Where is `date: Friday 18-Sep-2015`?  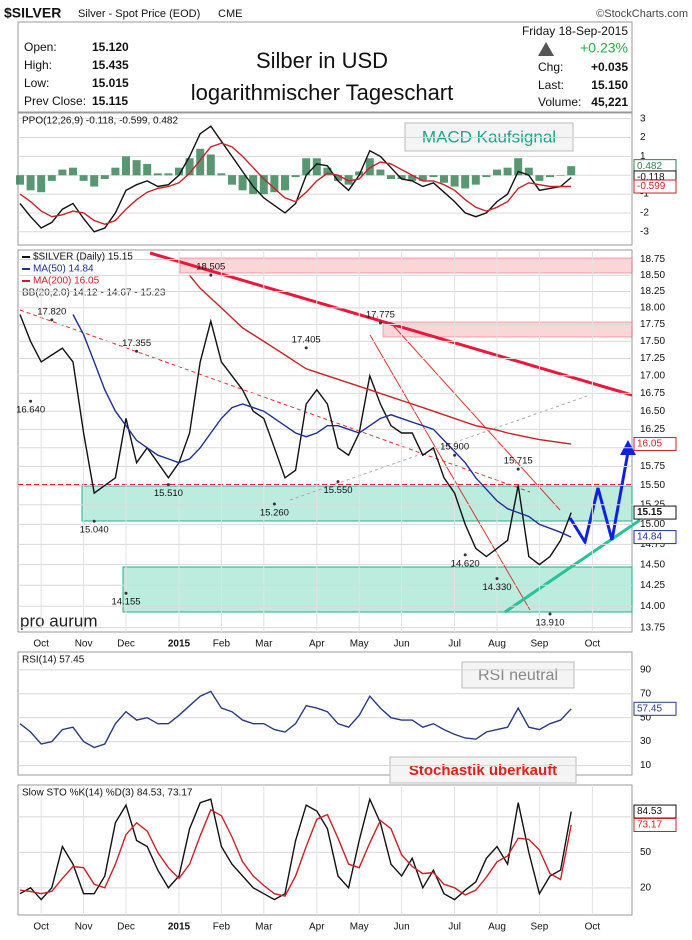
date: Friday 18-Sep-2015 is located at coordinates (575, 31).